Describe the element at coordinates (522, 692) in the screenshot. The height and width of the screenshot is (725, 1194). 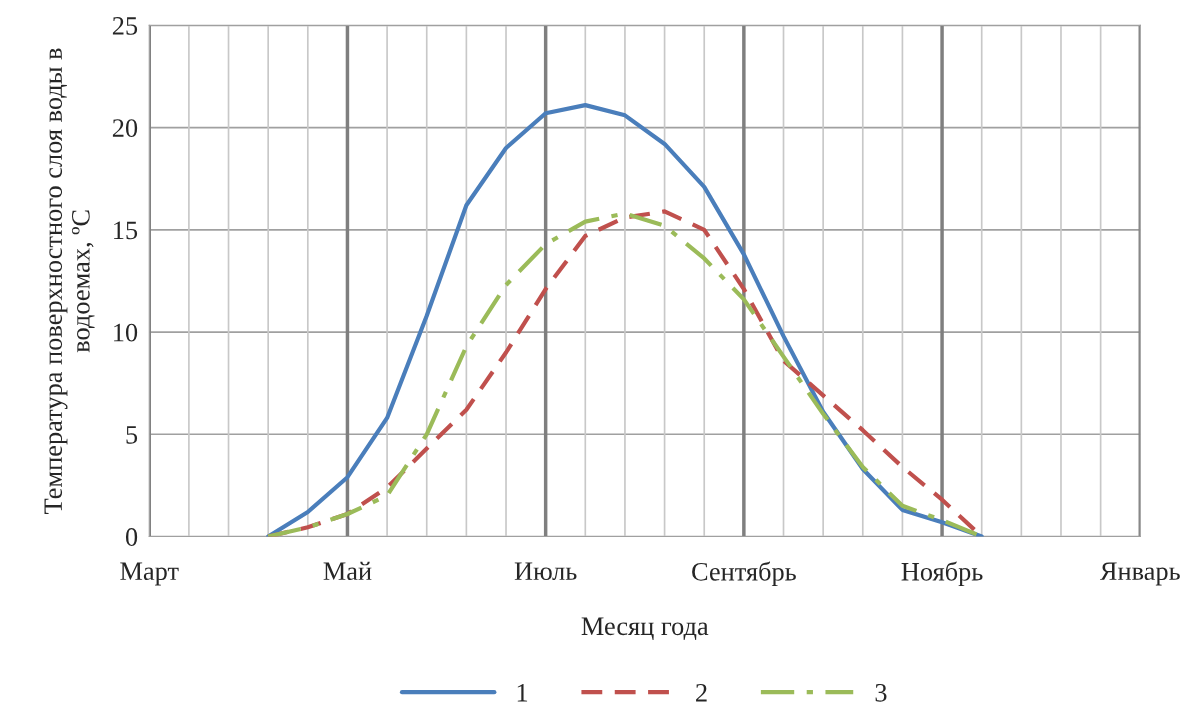
I see `legend-label: 1` at that location.